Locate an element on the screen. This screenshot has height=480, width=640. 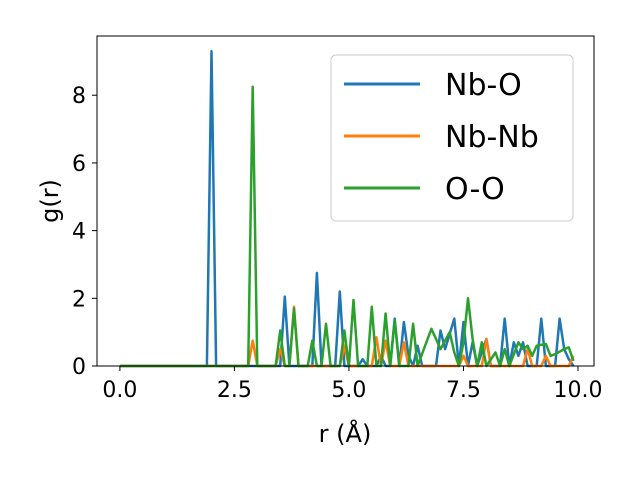
x-axis-label-group: r (Å) is located at coordinates (345, 433).